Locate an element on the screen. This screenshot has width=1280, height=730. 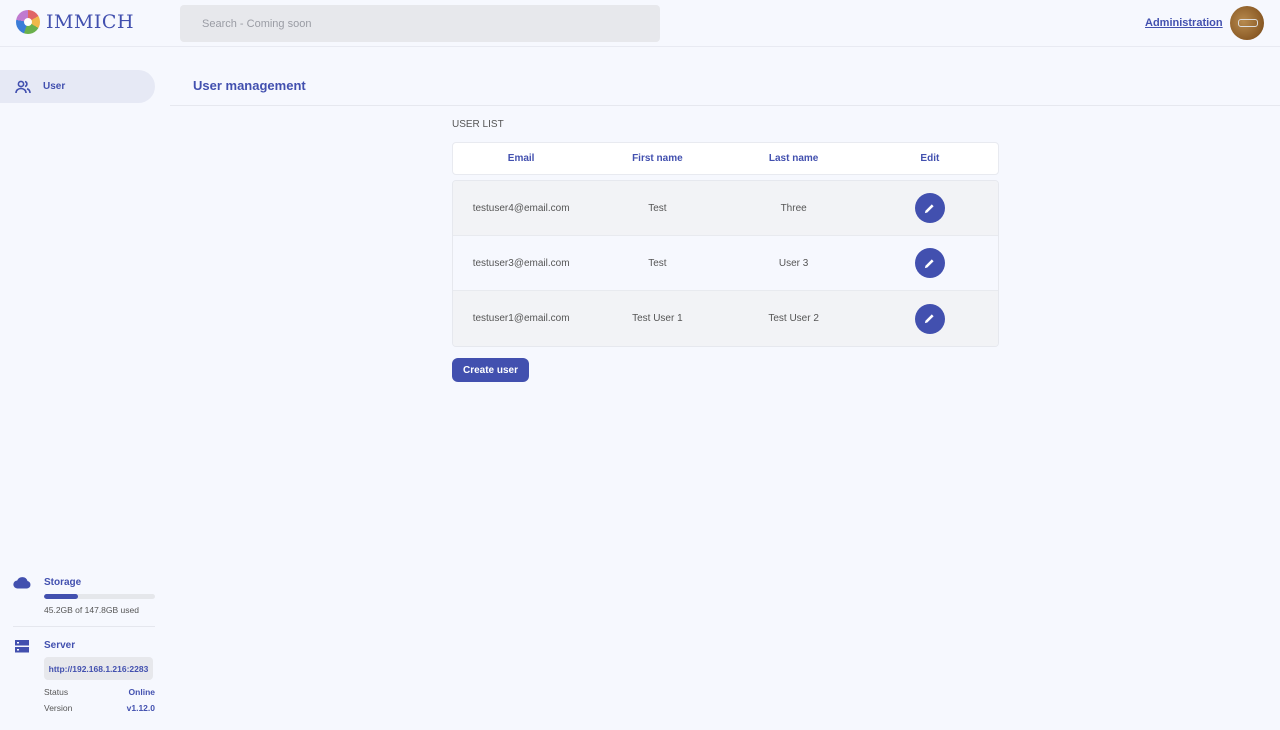
storage-usage-fill is located at coordinates (61, 596).